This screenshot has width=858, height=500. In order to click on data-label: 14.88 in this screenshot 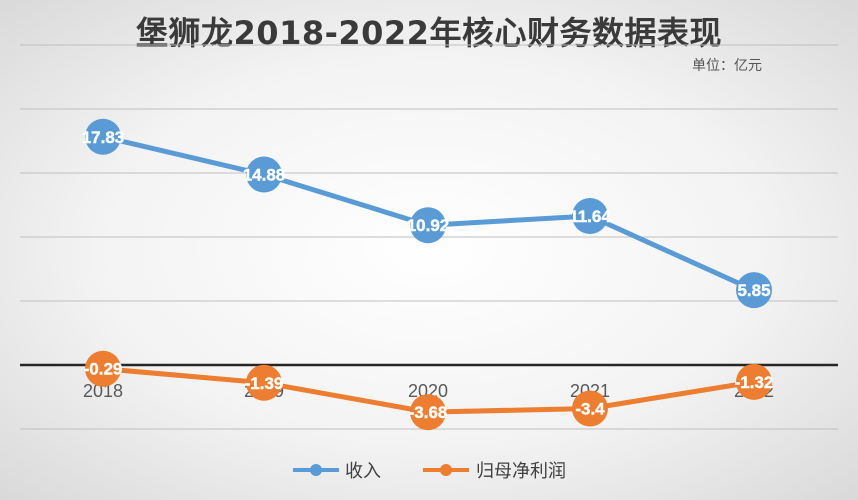, I will do `click(264, 175)`.